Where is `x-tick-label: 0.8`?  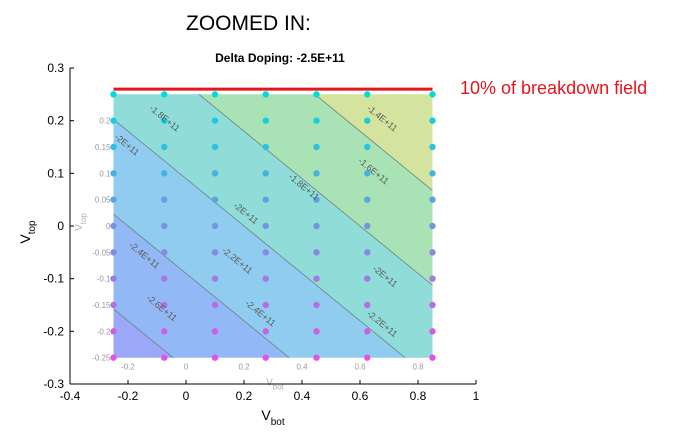
x-tick-label: 0.8 is located at coordinates (418, 396).